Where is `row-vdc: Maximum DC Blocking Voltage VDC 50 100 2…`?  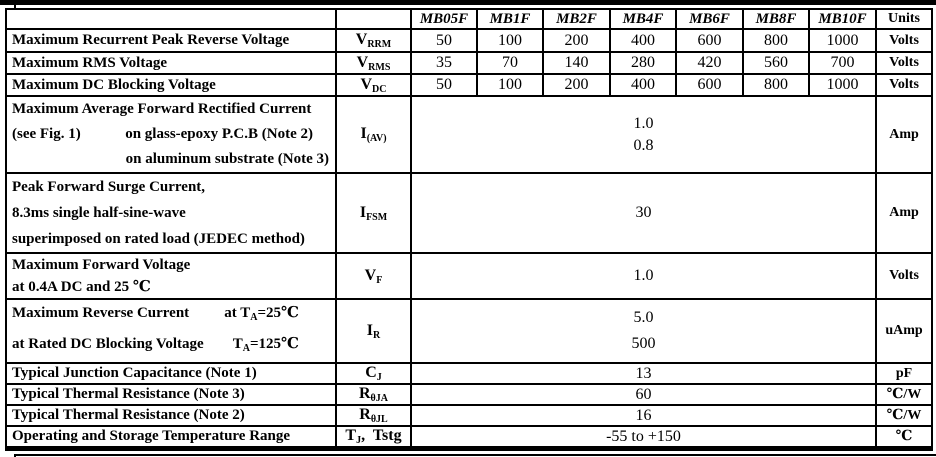 row-vdc: Maximum DC Blocking Voltage VDC 50 100 2… is located at coordinates (469, 85).